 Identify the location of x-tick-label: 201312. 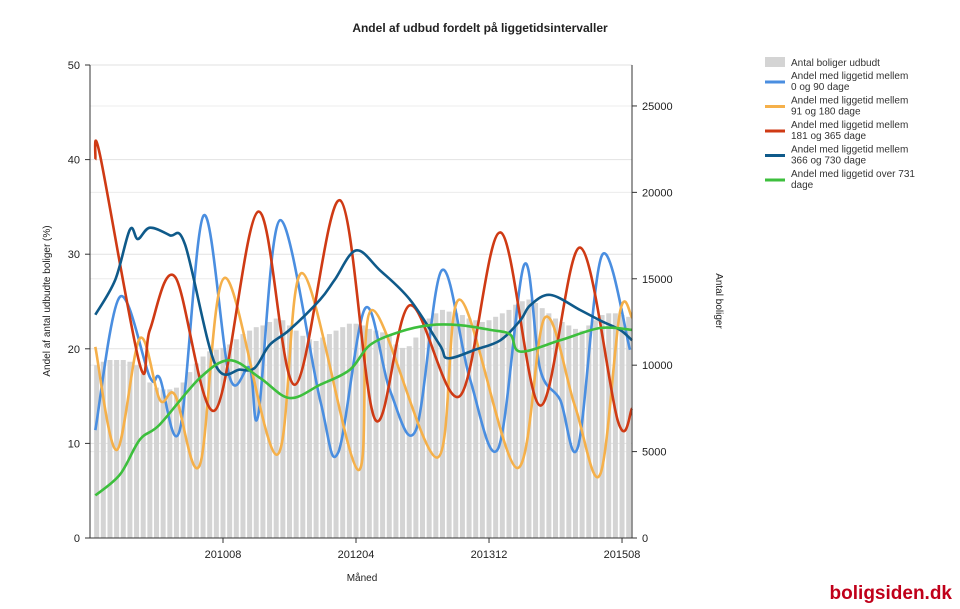
(489, 555).